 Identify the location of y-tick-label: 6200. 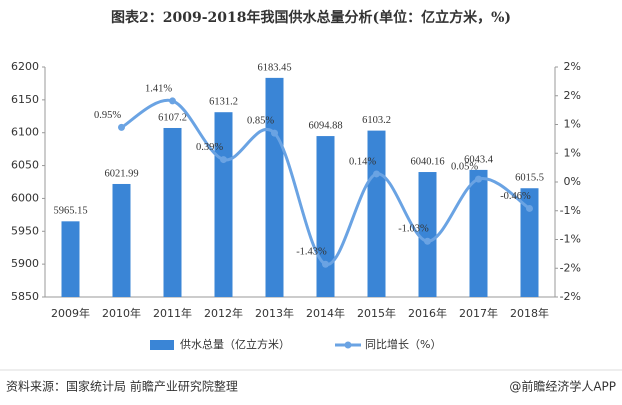
(25, 66).